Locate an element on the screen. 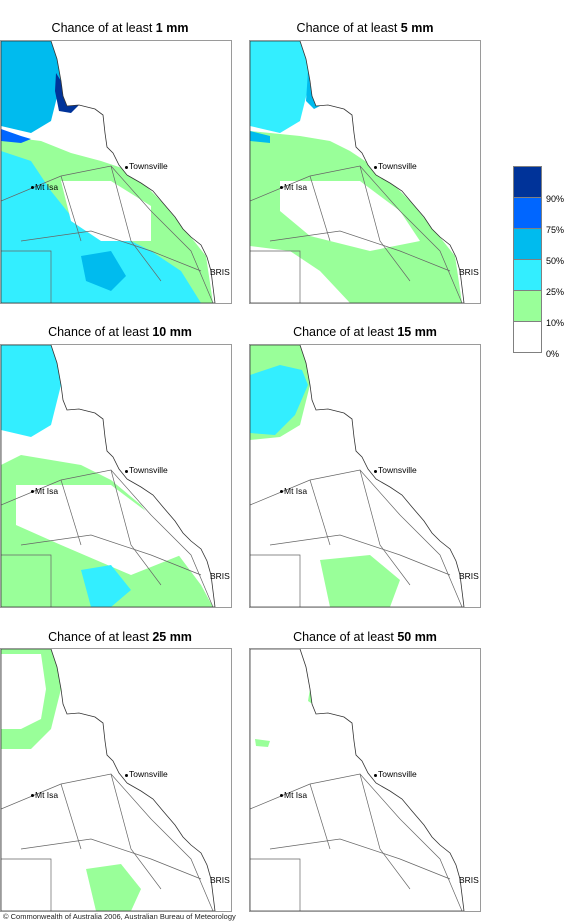  probability-legend is located at coordinates (527, 259).